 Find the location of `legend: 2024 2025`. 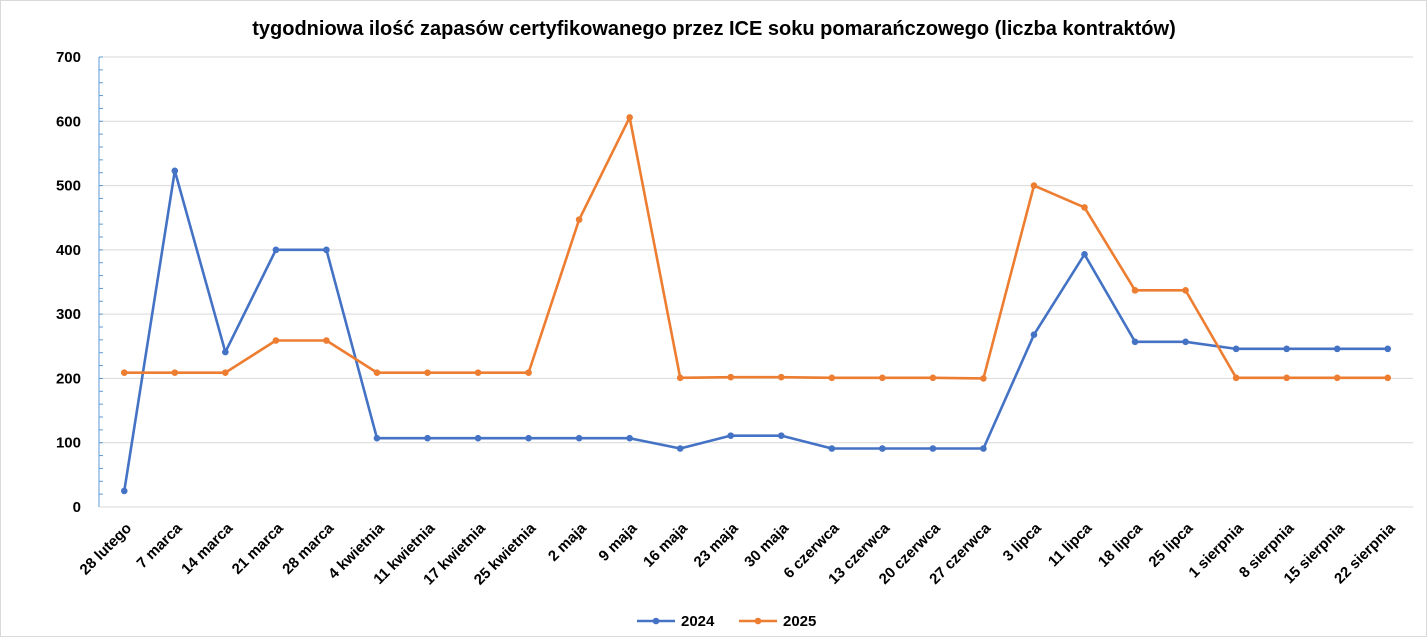

legend: 2024 2025 is located at coordinates (726, 621).